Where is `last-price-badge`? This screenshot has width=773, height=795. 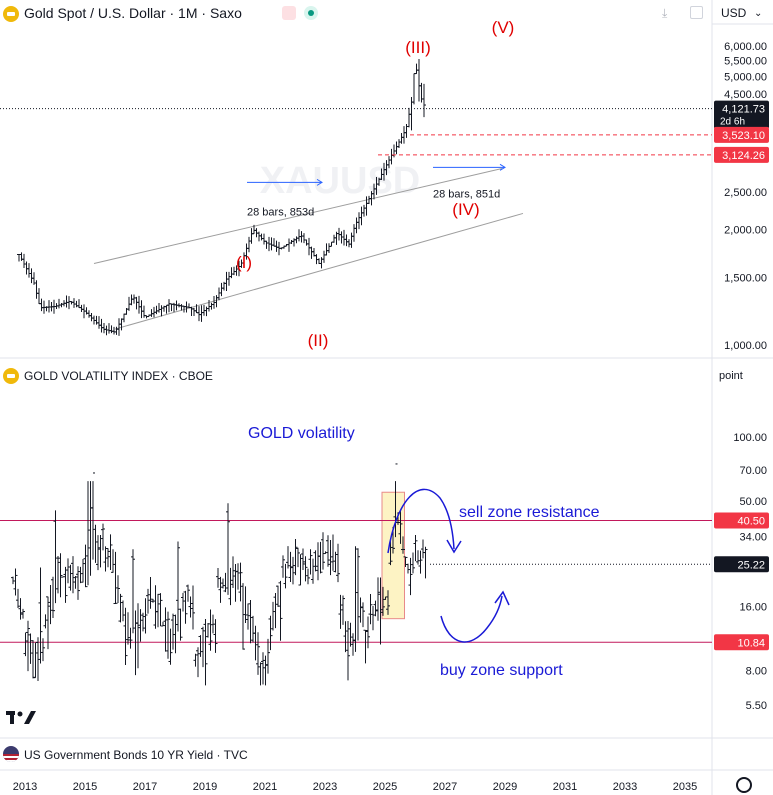
last-price-badge is located at coordinates (741, 114).